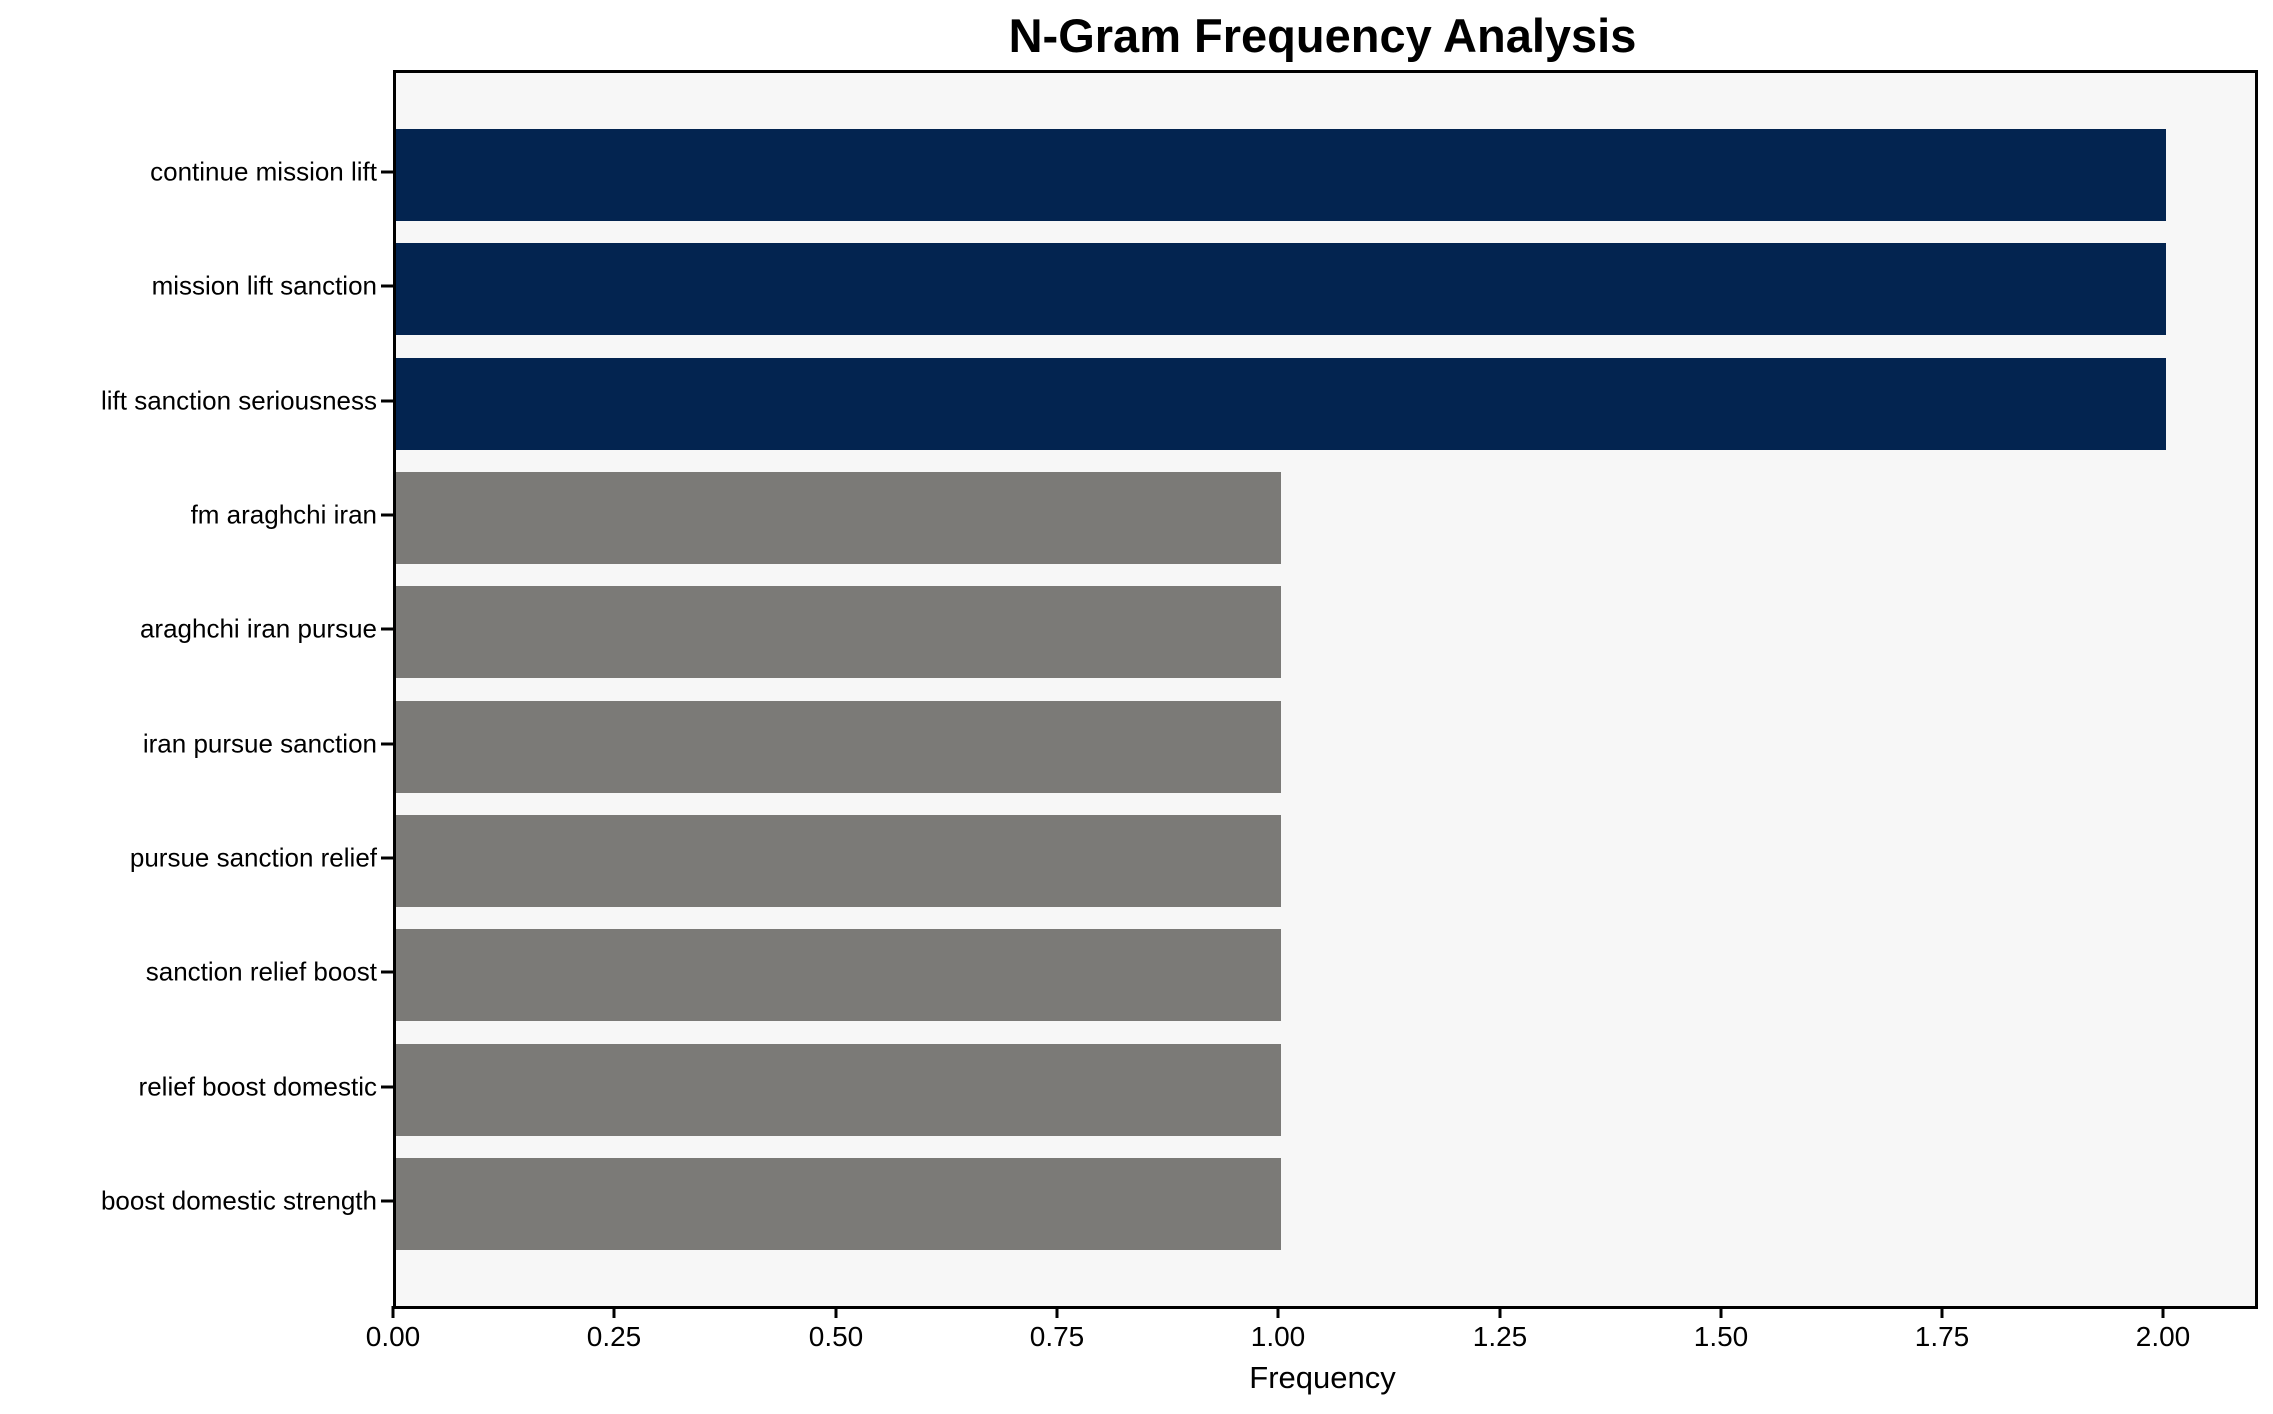 Image resolution: width=2273 pixels, height=1414 pixels. I want to click on y-tick-label: continue mission lift, so click(263, 171).